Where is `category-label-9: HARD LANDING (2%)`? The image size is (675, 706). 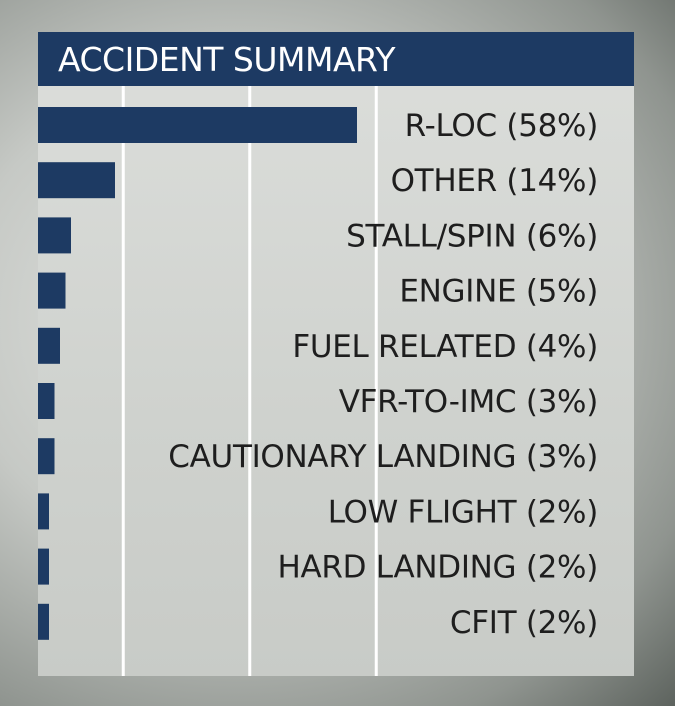 category-label-9: HARD LANDING (2%) is located at coordinates (437, 568).